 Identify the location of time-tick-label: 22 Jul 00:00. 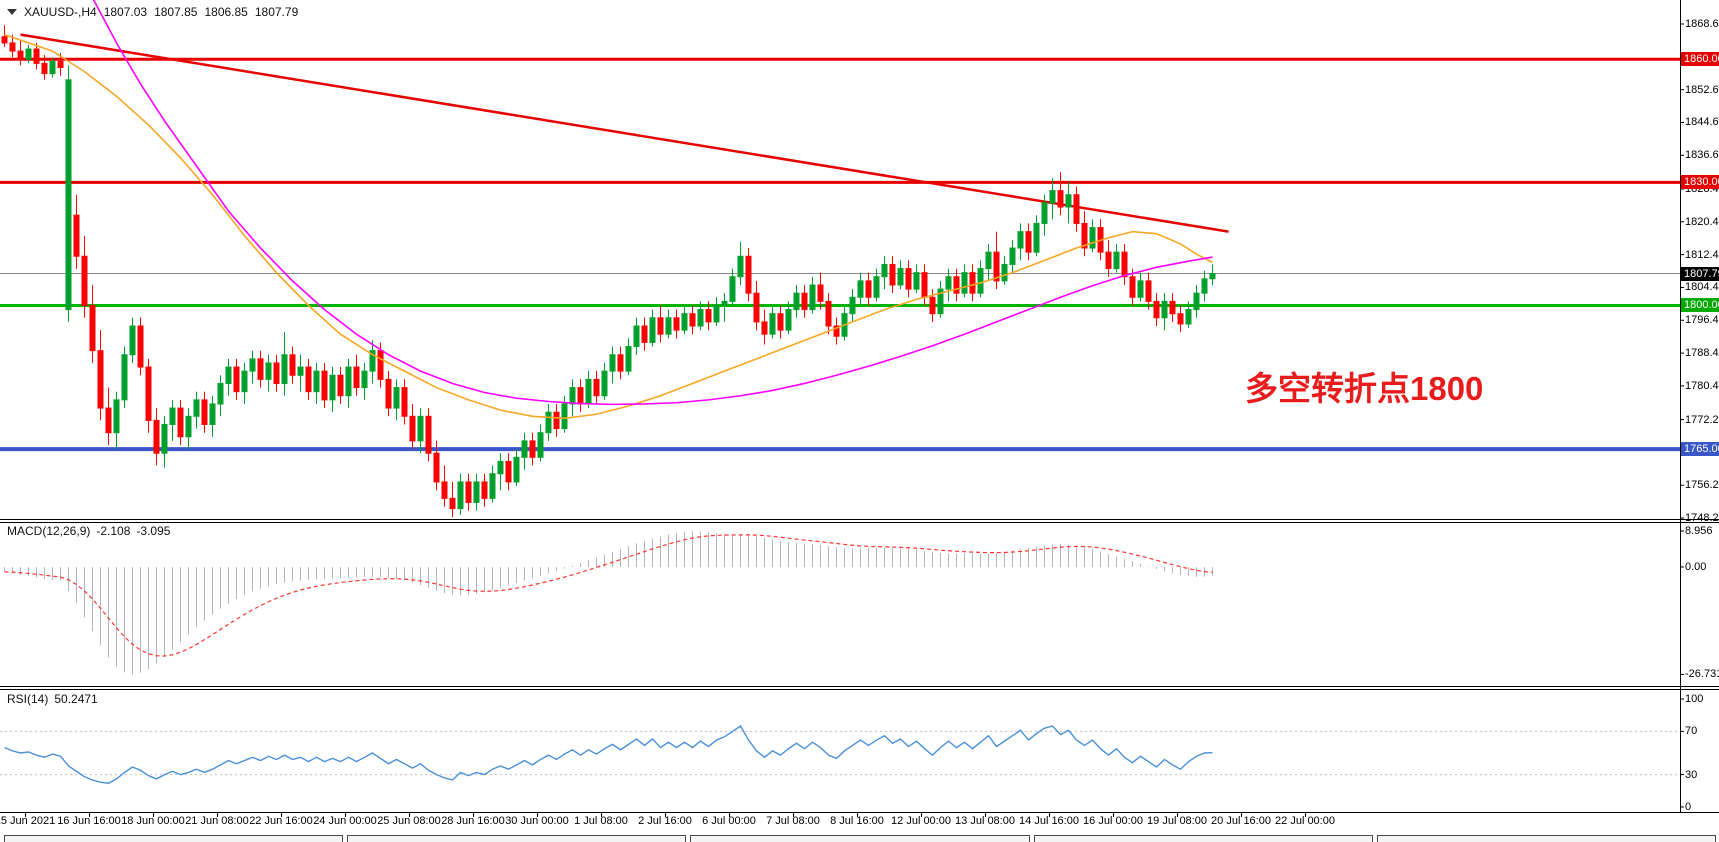
(1305, 821).